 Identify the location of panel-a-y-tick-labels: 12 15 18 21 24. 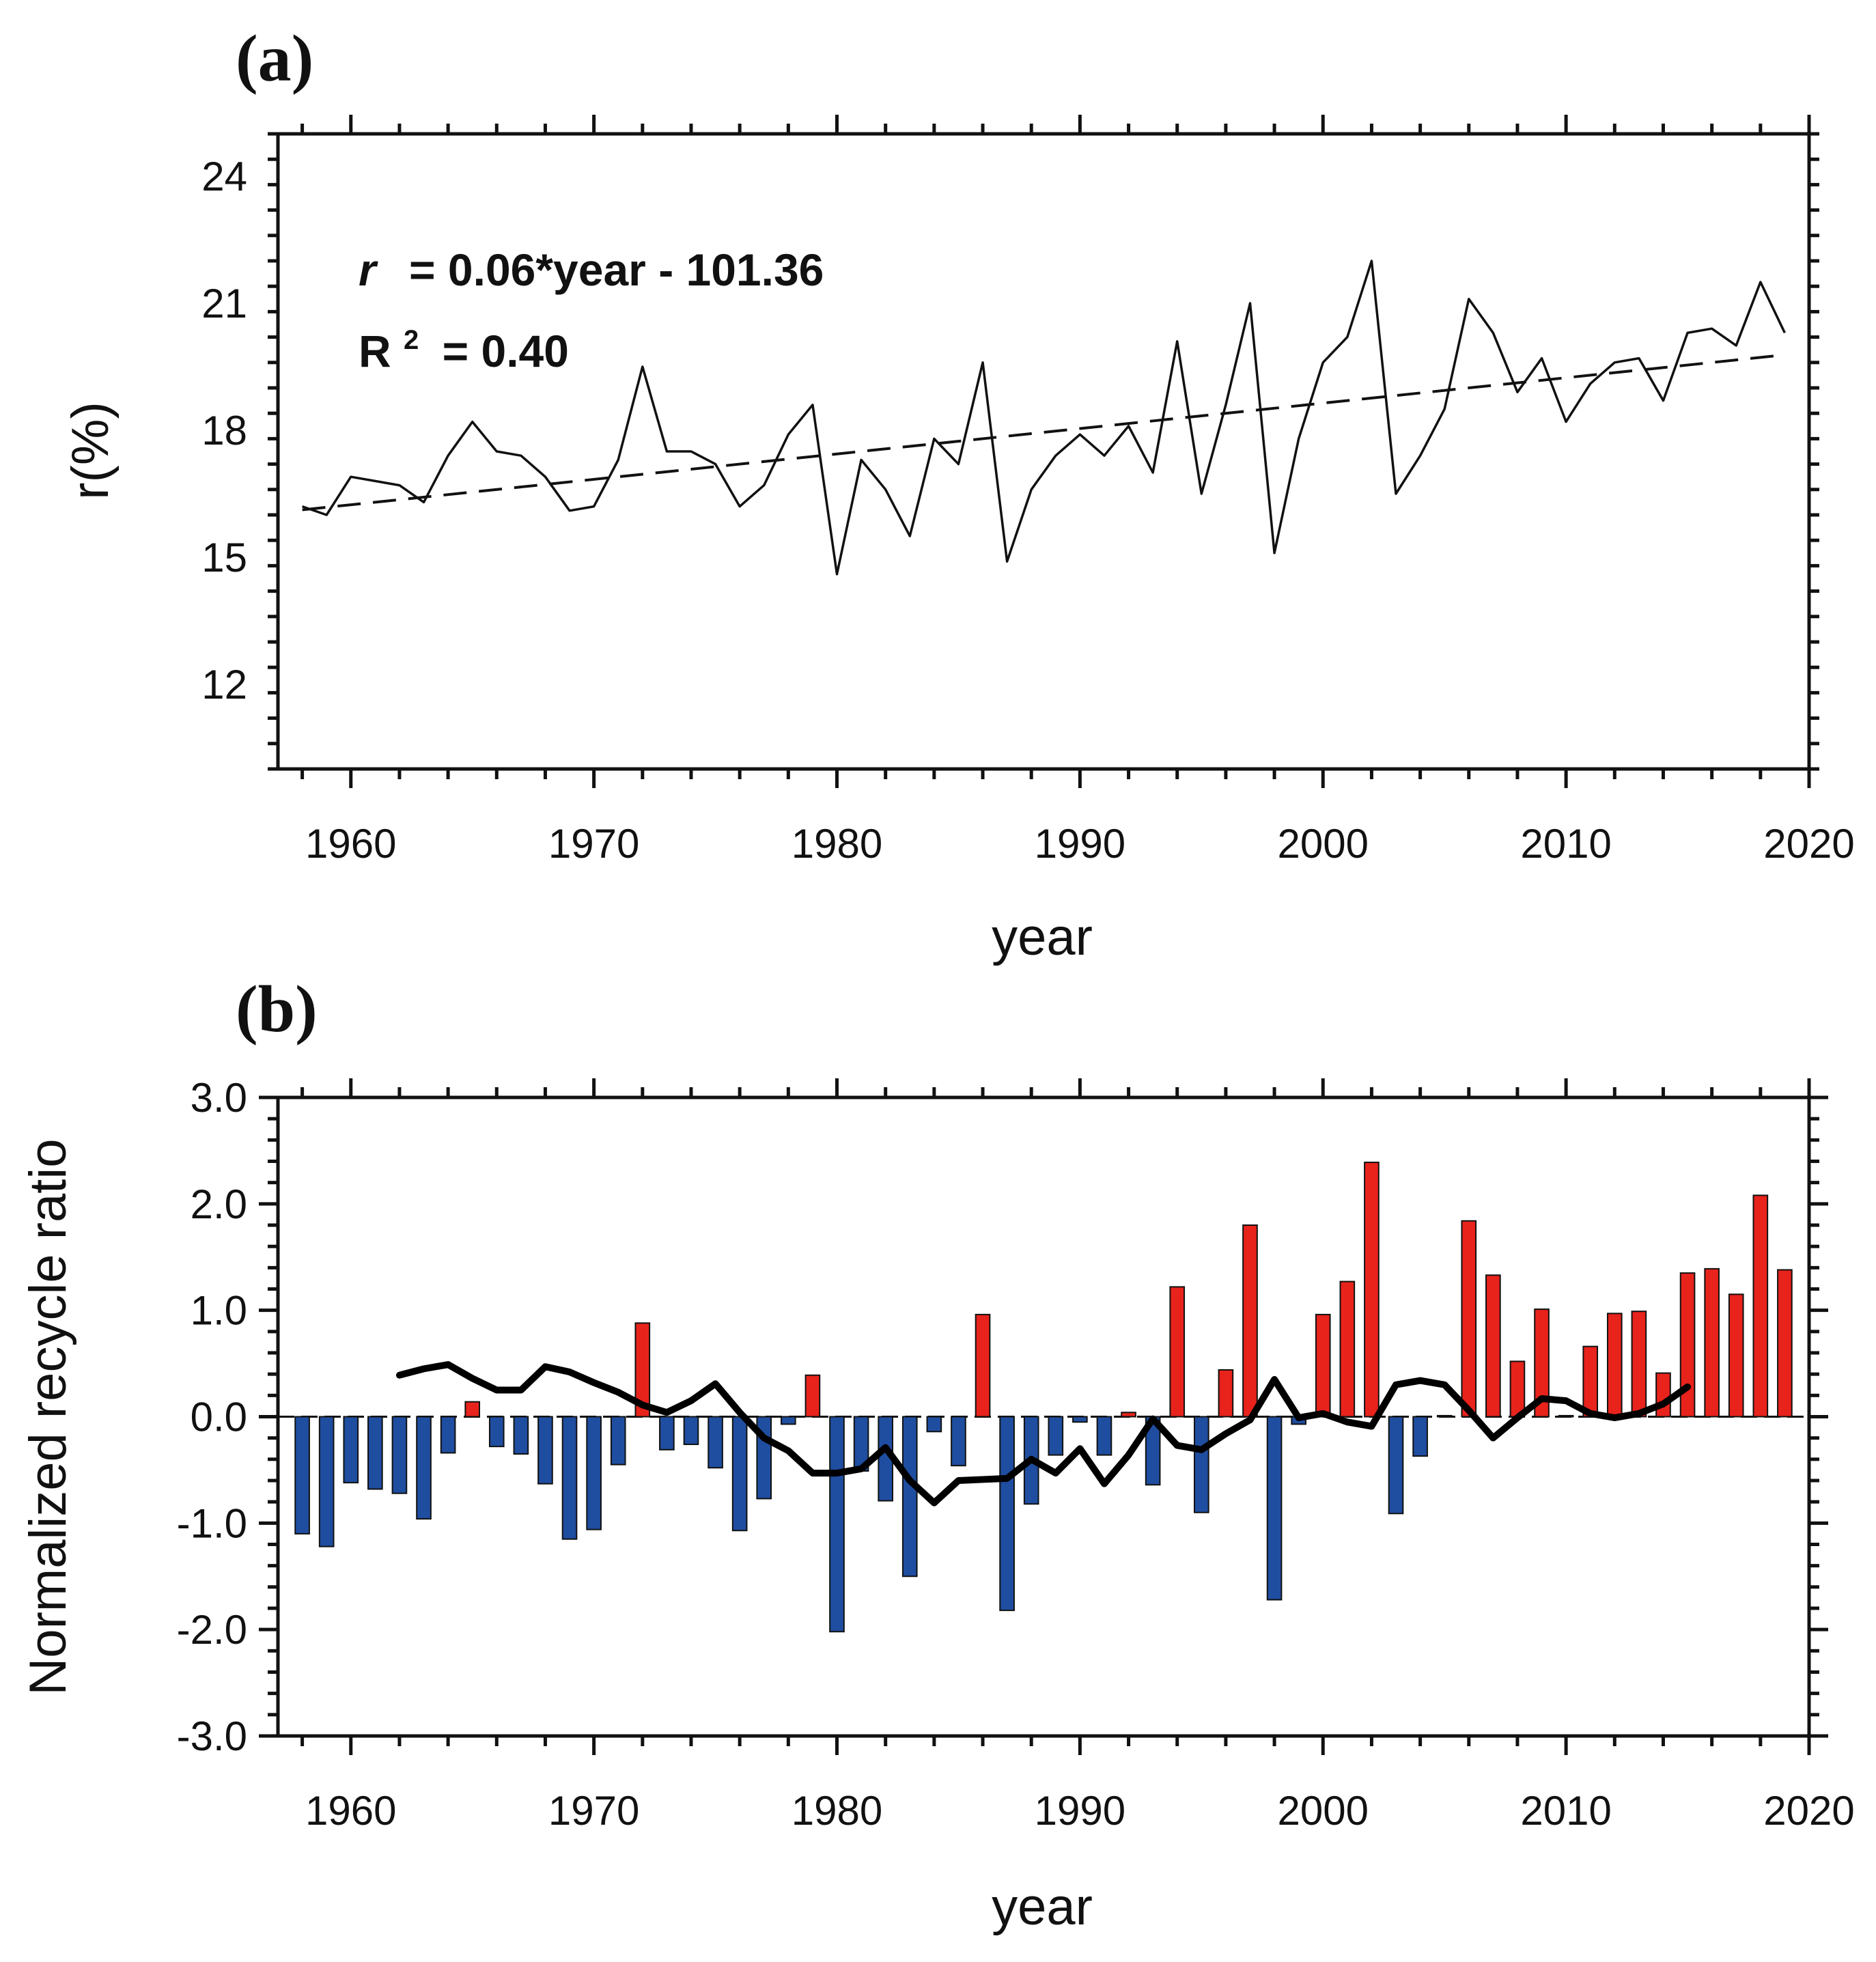
(224, 430).